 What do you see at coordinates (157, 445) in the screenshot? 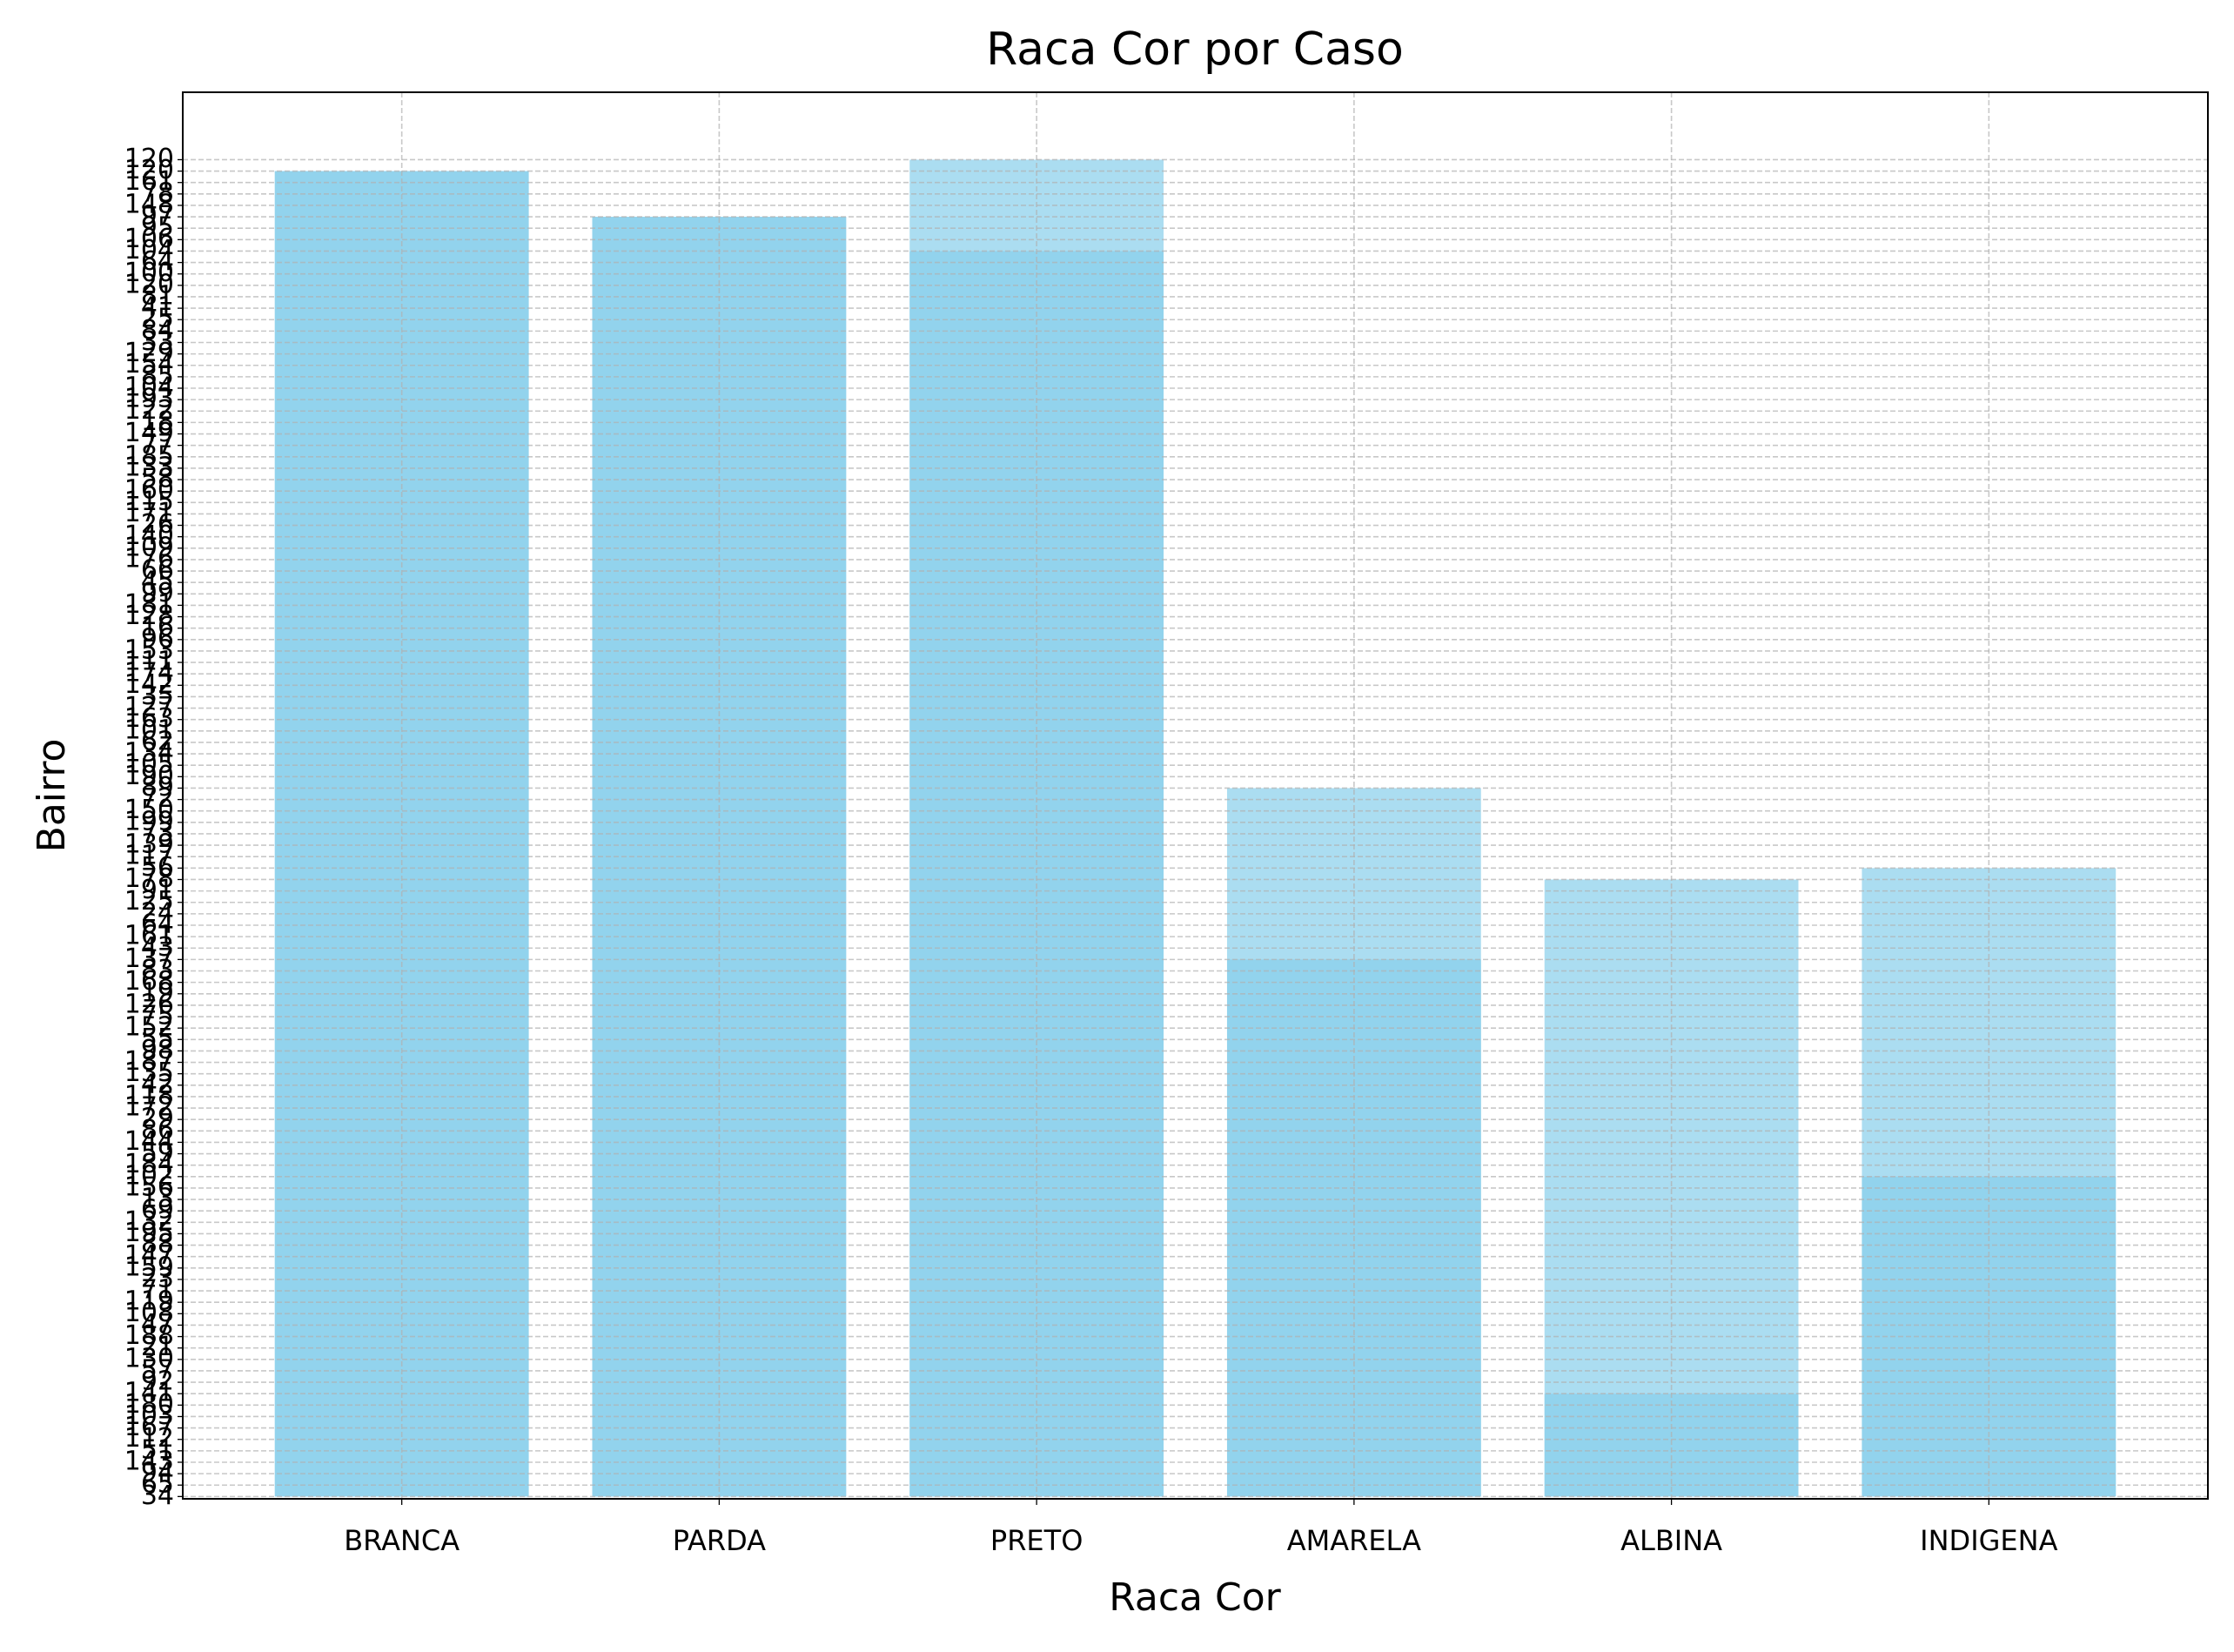
I see `y-tick-label: 77` at bounding box center [157, 445].